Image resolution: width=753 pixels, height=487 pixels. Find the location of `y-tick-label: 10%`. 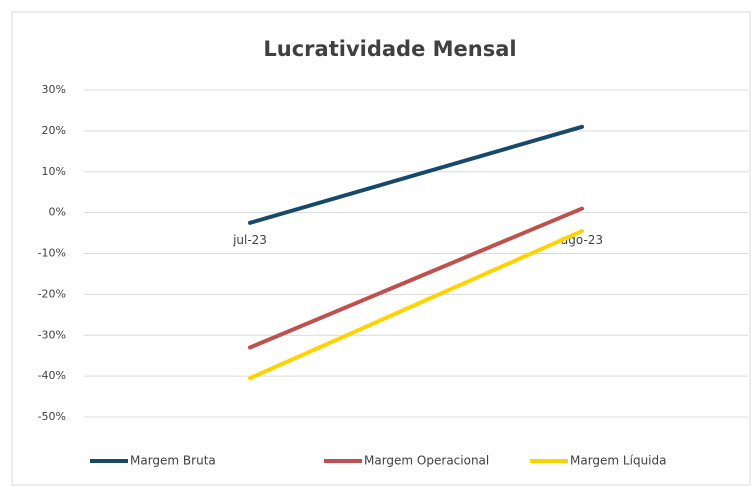

y-tick-label: 10% is located at coordinates (54, 171).